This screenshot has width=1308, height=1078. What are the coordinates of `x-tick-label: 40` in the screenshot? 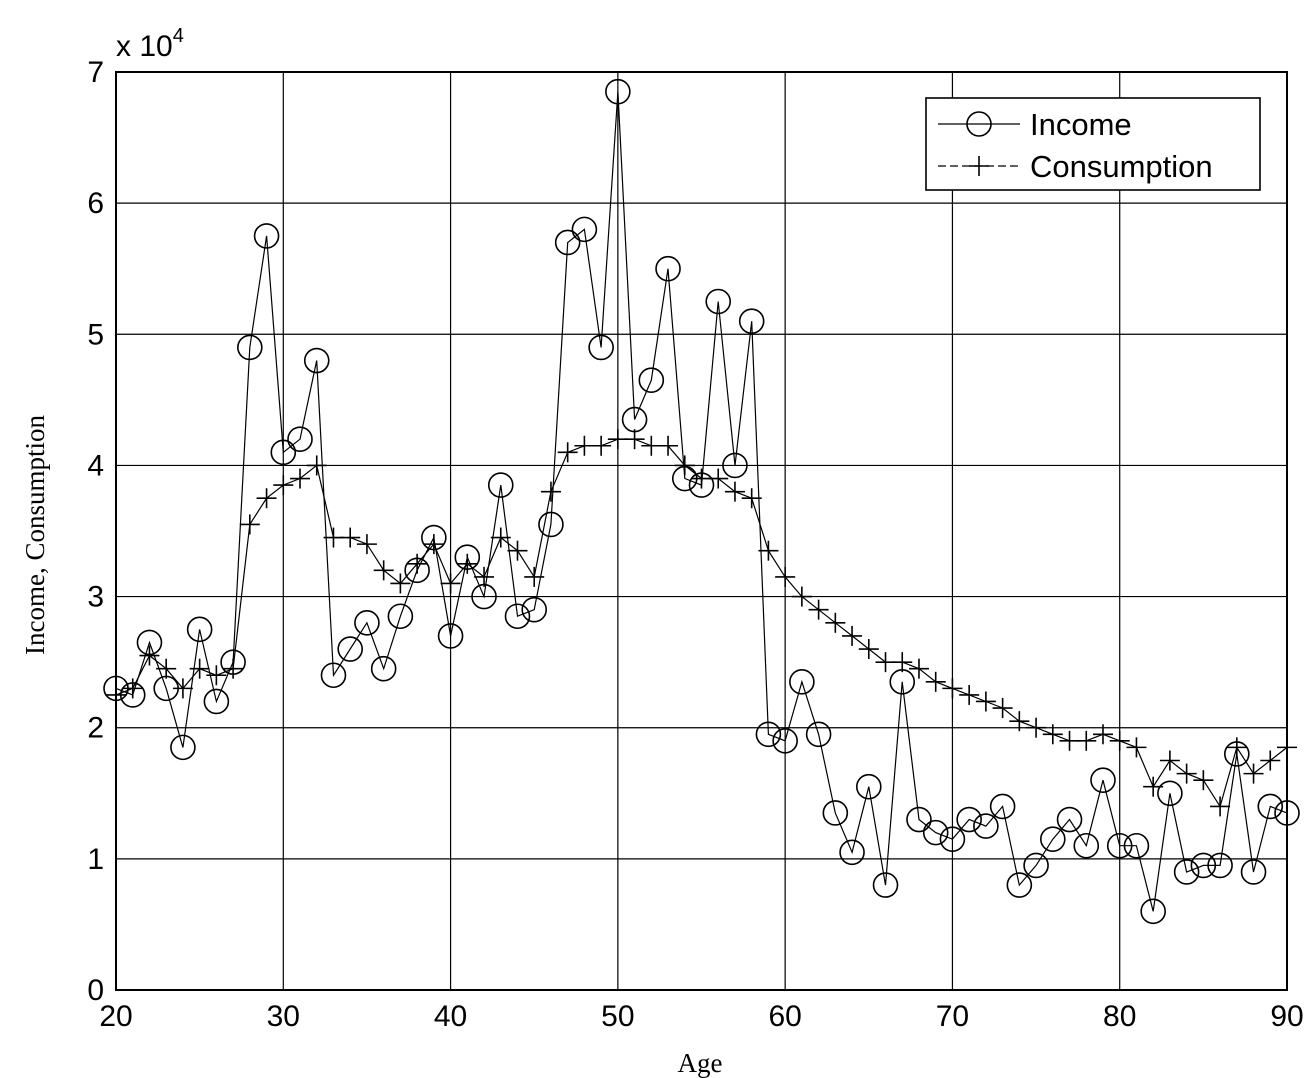 It's located at (450, 1016).